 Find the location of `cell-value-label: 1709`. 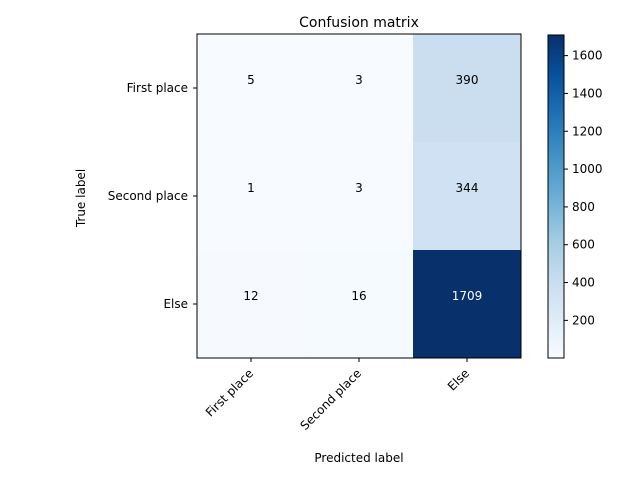

cell-value-label: 1709 is located at coordinates (467, 296).